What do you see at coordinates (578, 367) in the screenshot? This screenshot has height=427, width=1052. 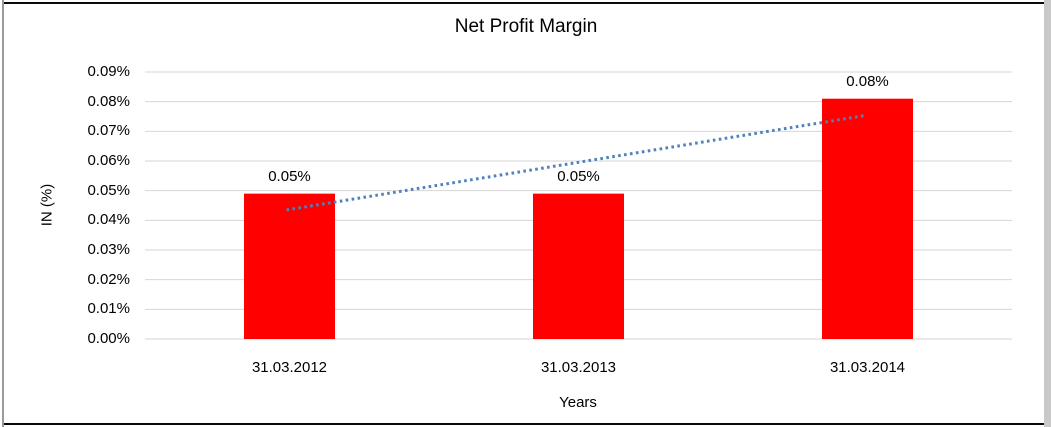 I see `x-category-label: 31.03.2013` at bounding box center [578, 367].